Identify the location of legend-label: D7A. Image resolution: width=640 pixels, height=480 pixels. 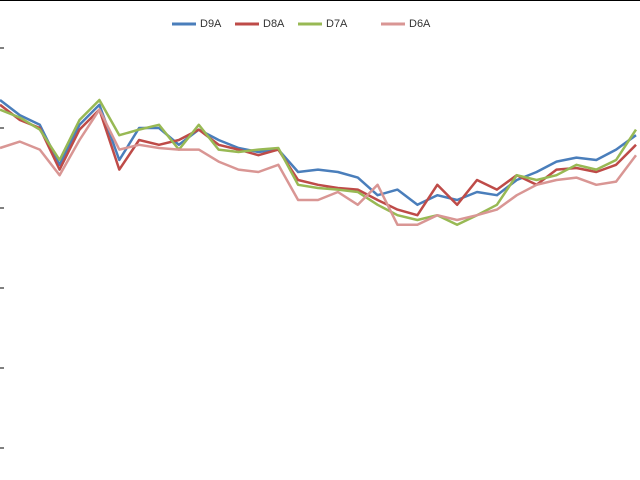
(337, 24).